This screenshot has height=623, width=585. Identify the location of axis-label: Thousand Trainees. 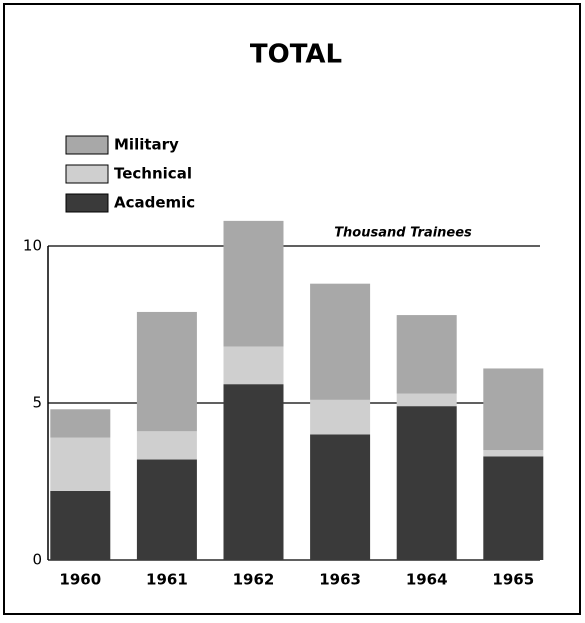
(403, 233).